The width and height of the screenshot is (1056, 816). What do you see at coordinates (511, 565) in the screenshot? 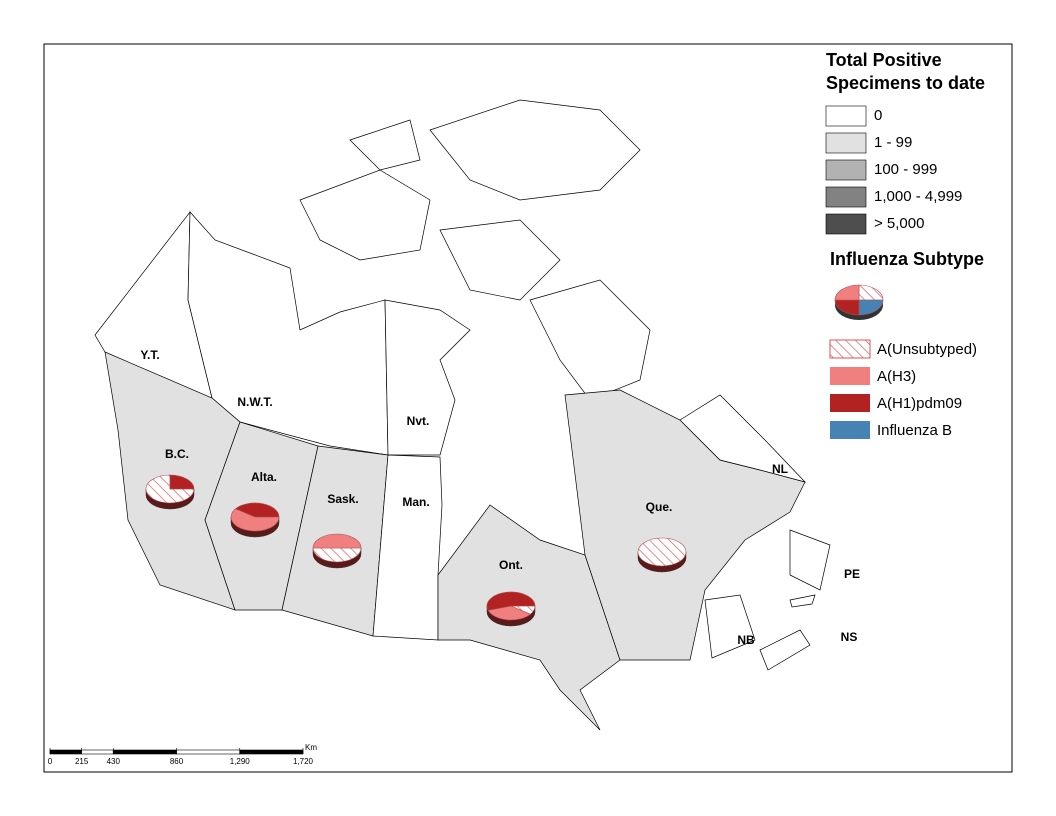
I see `region-label: Ont.` at bounding box center [511, 565].